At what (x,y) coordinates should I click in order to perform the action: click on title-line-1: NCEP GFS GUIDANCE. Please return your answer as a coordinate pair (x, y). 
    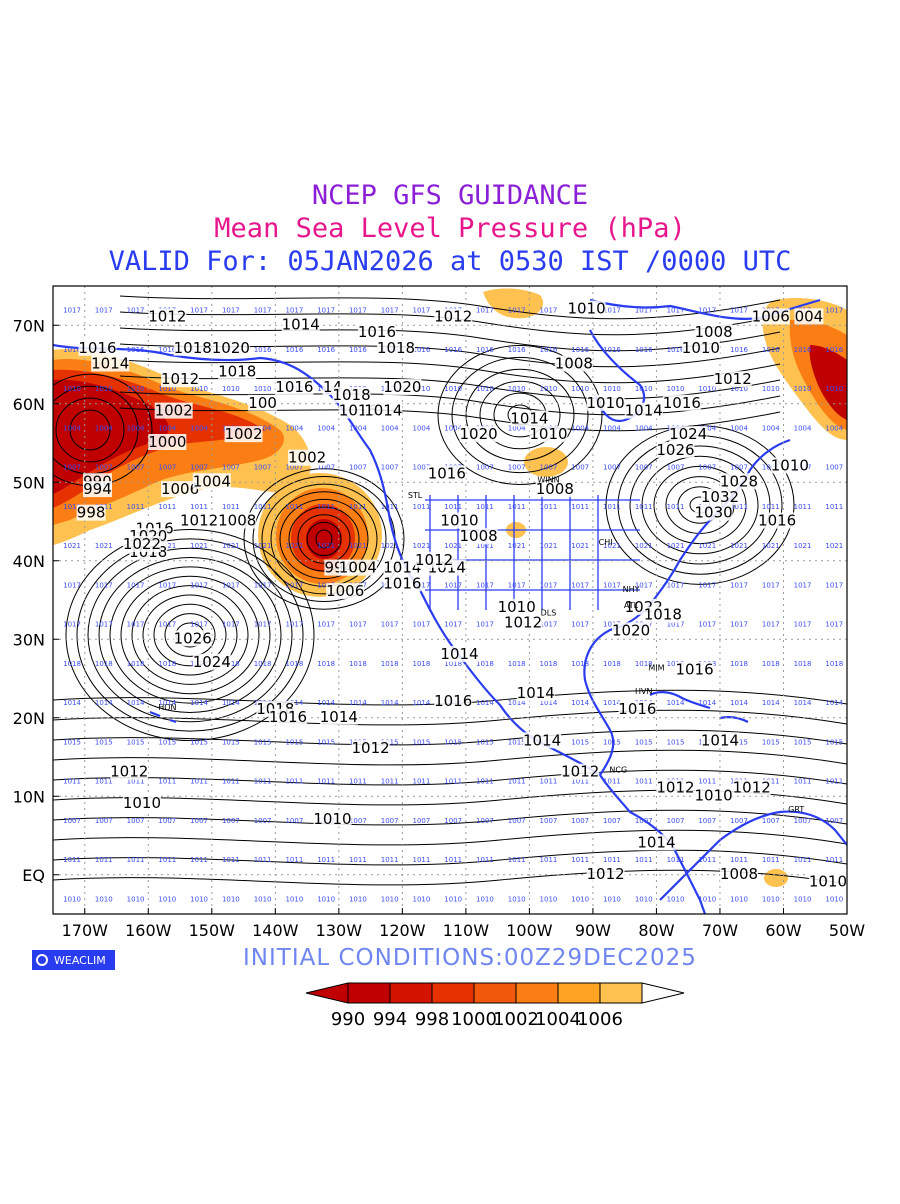
    Looking at the image, I should click on (450, 195).